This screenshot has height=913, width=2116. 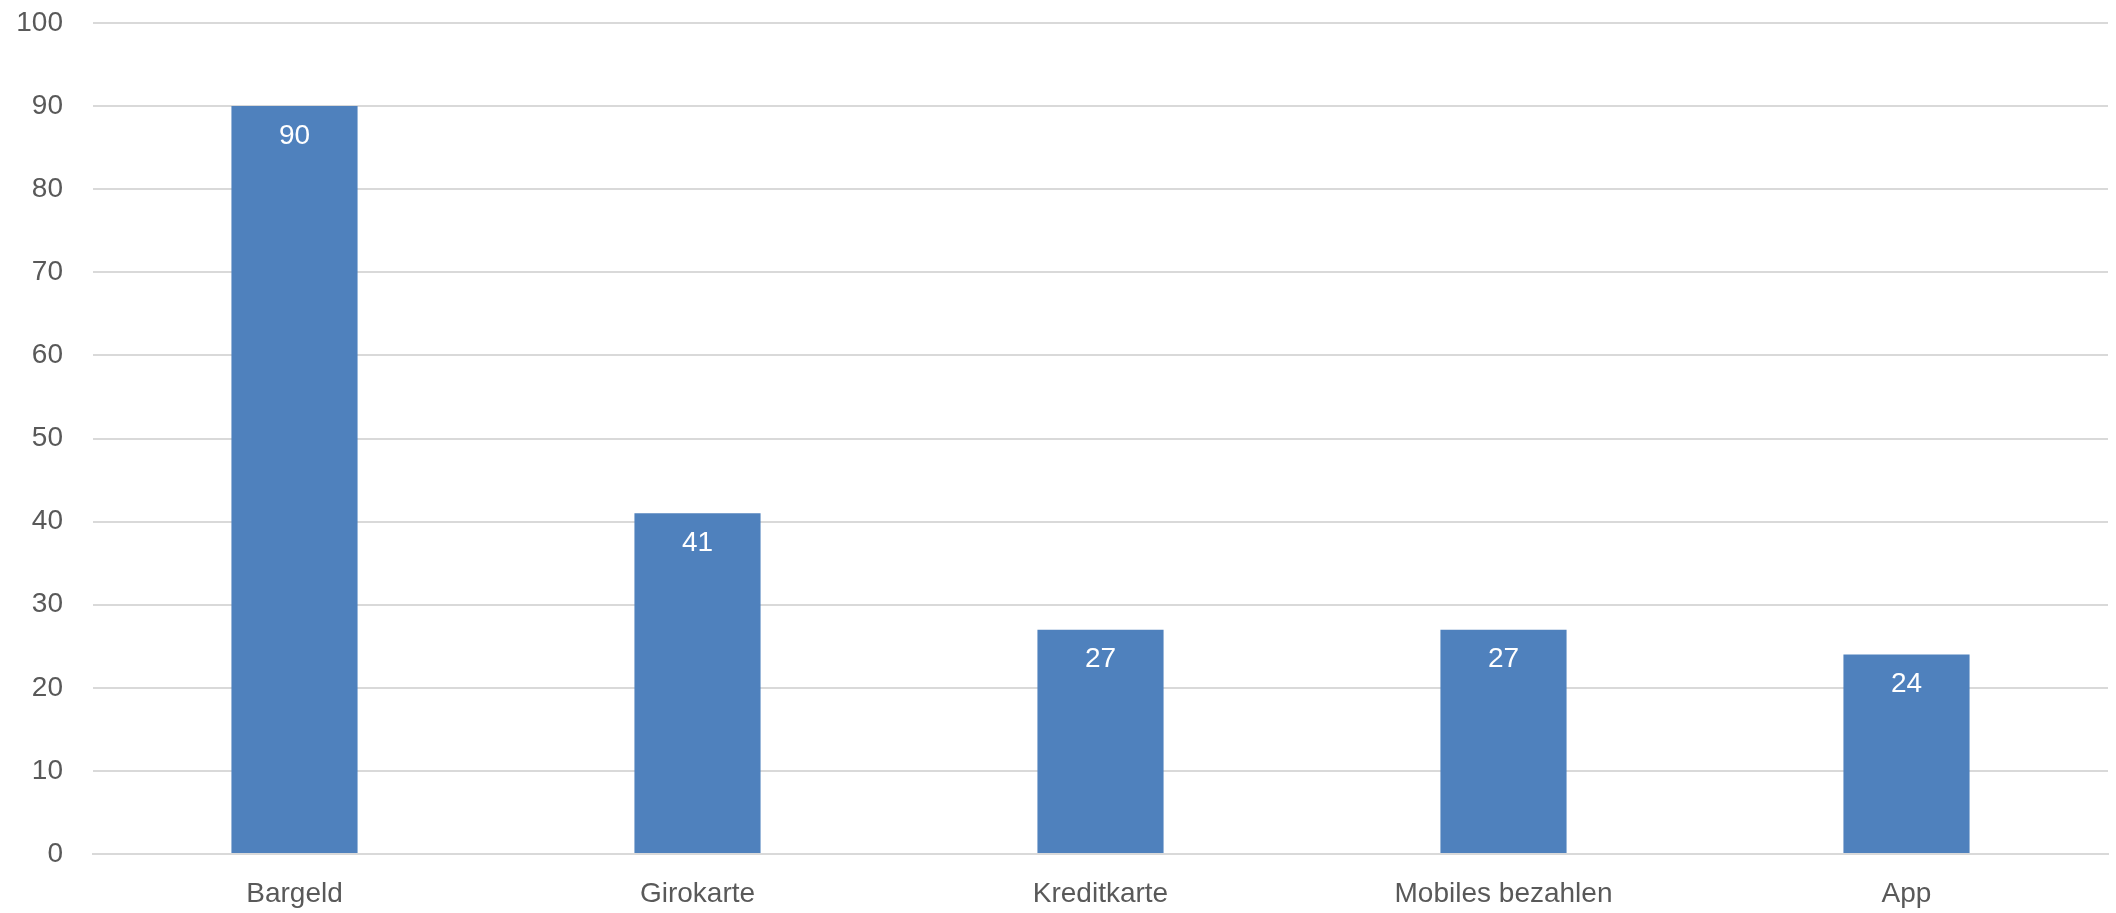 What do you see at coordinates (47, 437) in the screenshot?
I see `y-tick-label: 50` at bounding box center [47, 437].